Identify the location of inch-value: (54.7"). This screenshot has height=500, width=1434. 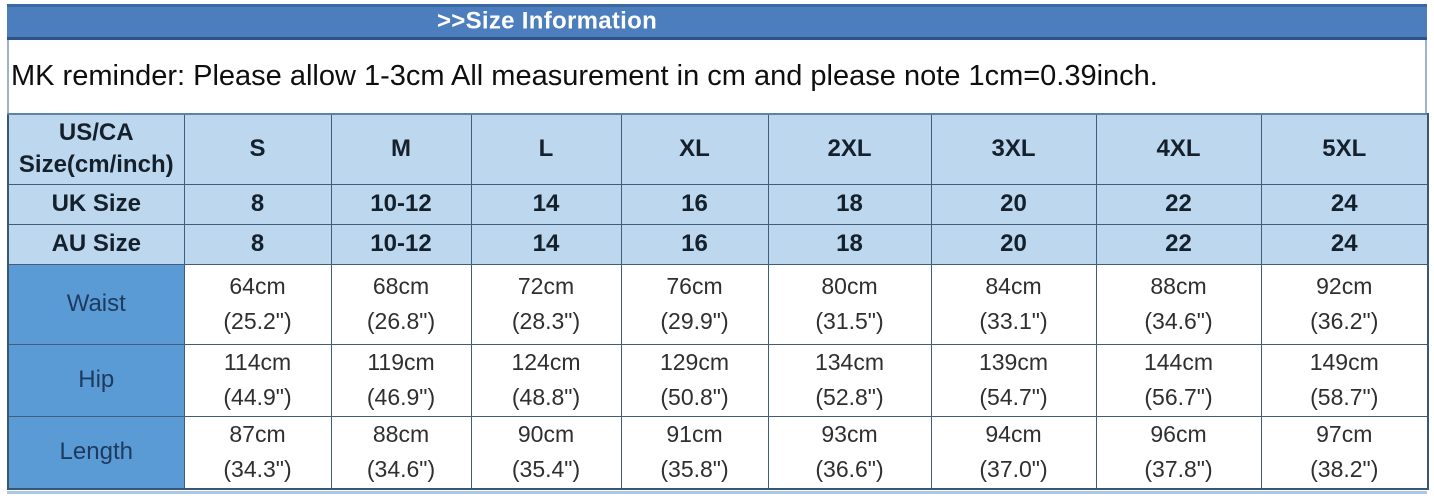
(1013, 397).